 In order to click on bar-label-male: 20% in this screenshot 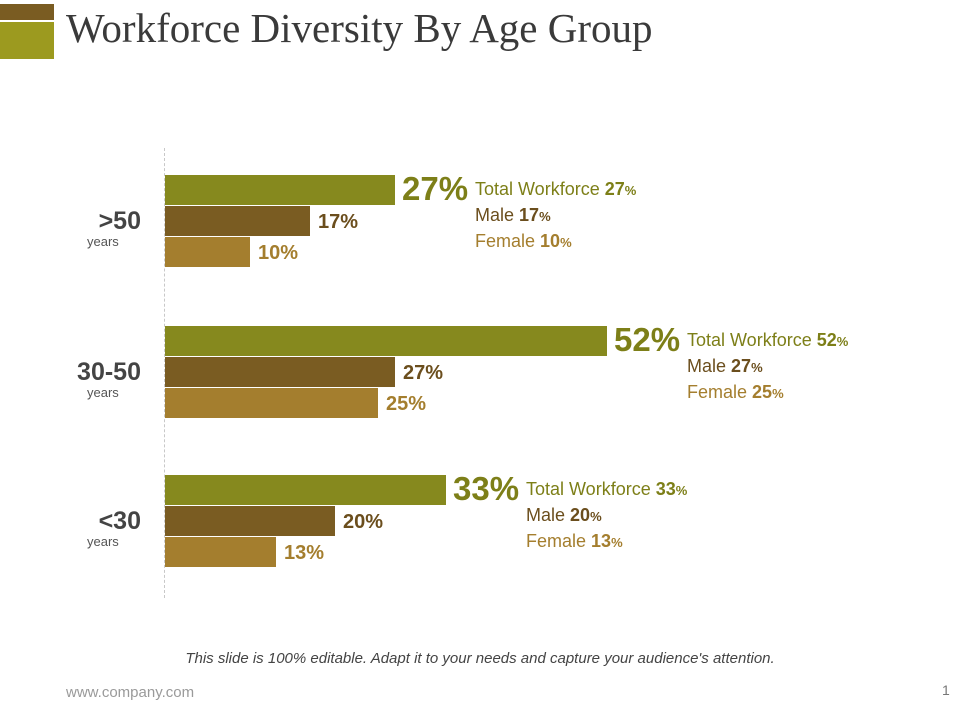, I will do `click(363, 522)`.